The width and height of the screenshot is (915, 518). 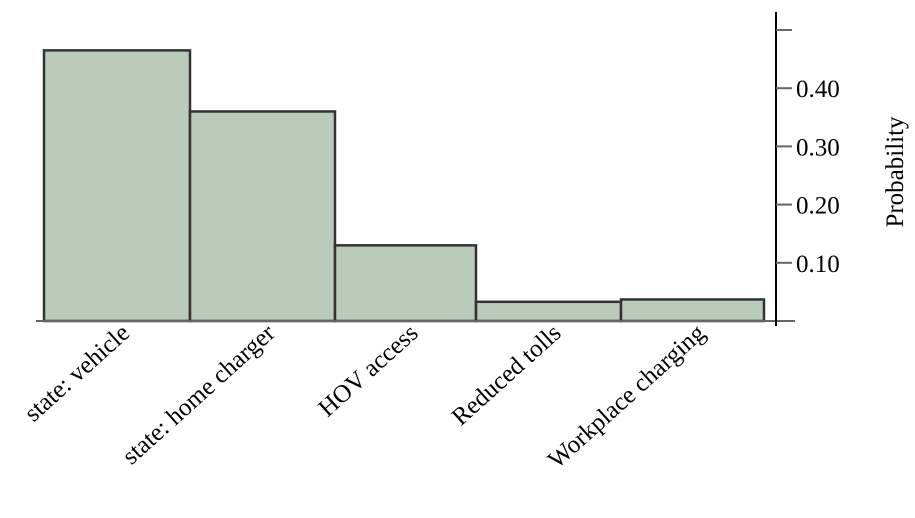 What do you see at coordinates (199, 394) in the screenshot?
I see `category-label-1: state: home charger` at bounding box center [199, 394].